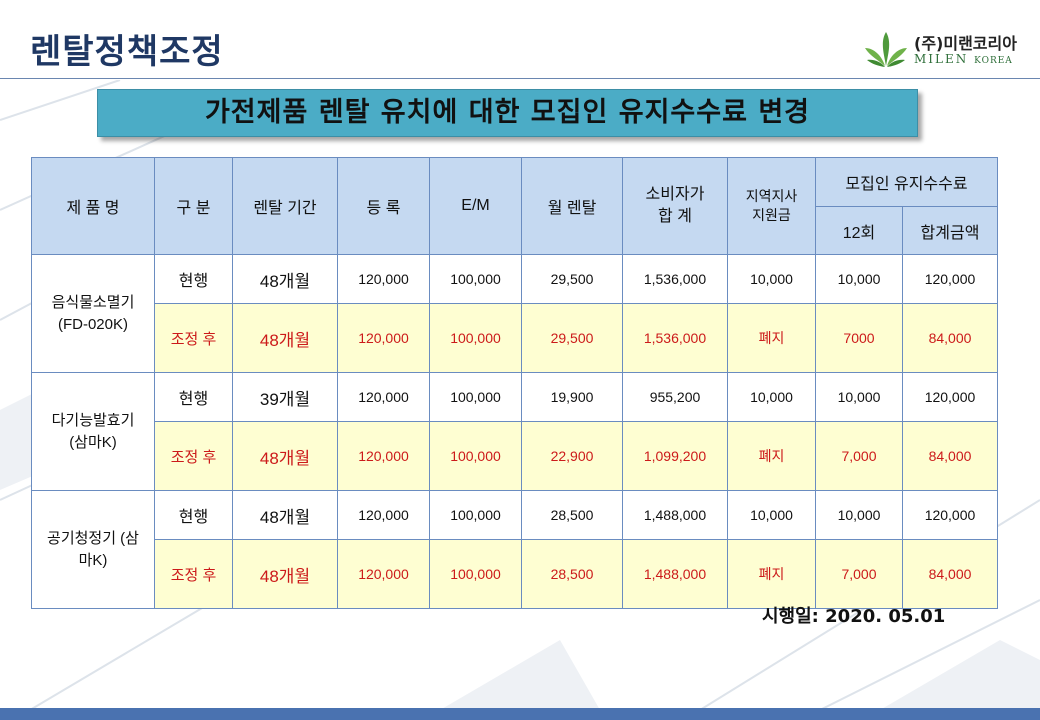  Describe the element at coordinates (859, 230) in the screenshot. I see `header-count12: 12회` at that location.